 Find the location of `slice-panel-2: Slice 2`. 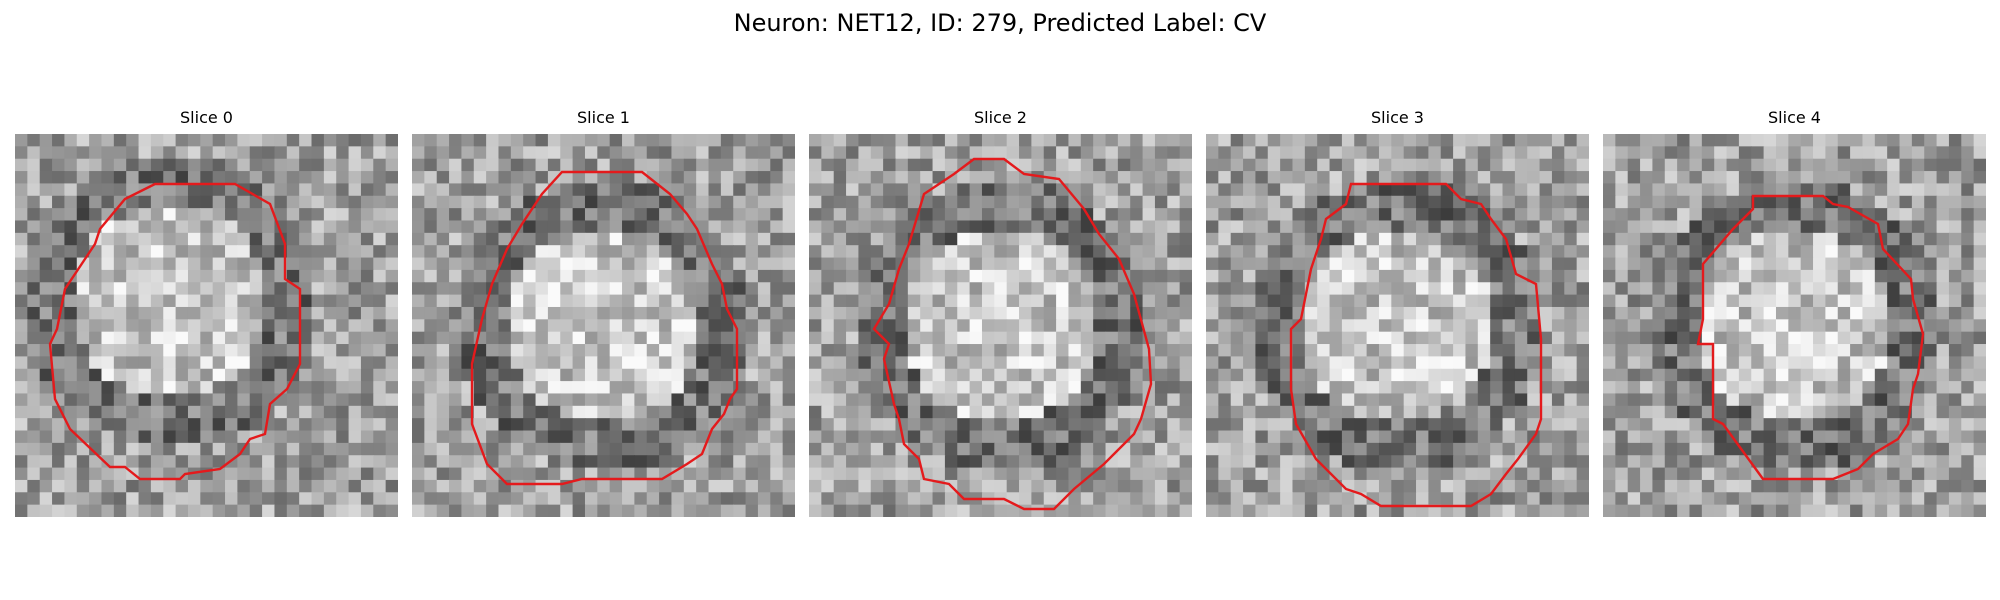

slice-panel-2: Slice 2 is located at coordinates (1000, 312).